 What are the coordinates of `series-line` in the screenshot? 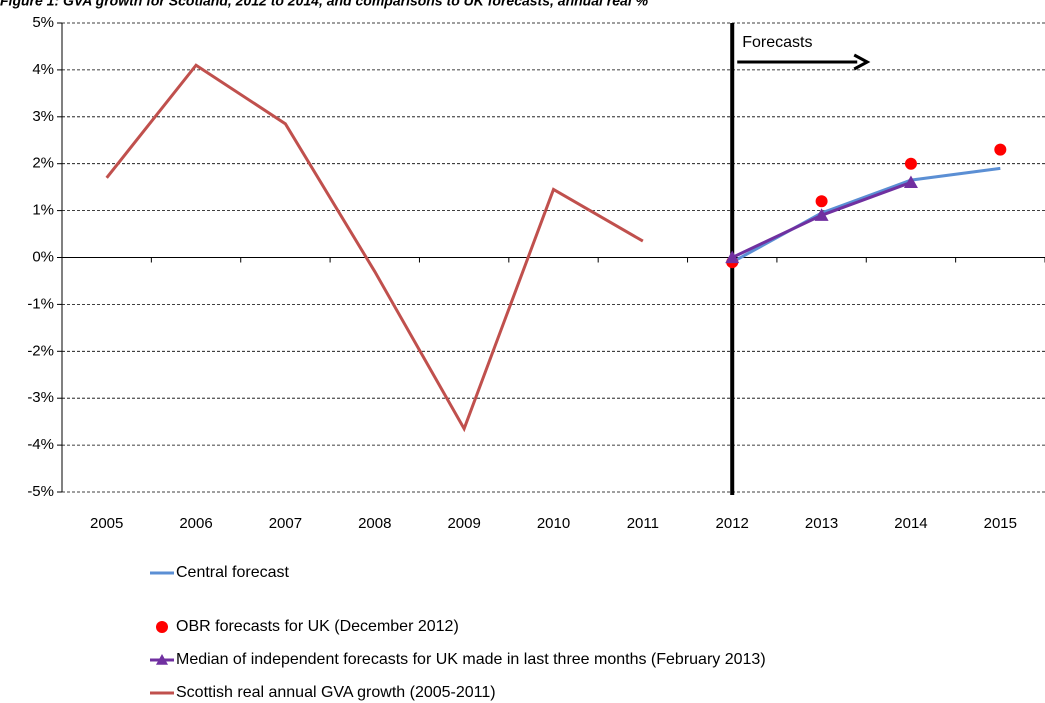 It's located at (866, 215).